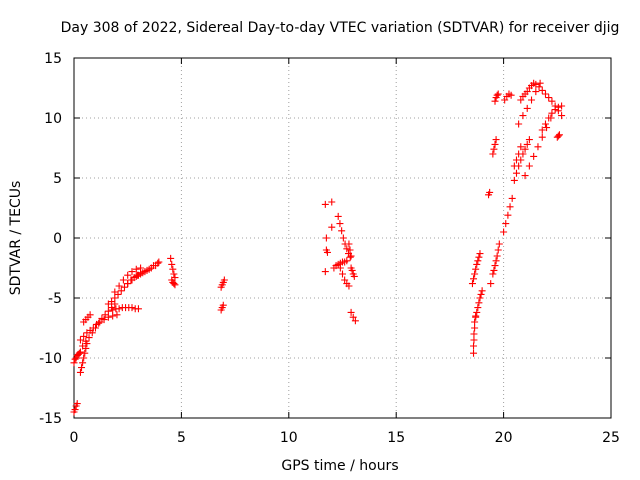  Describe the element at coordinates (222, 283) in the screenshot. I see `series-arc-n` at that location.